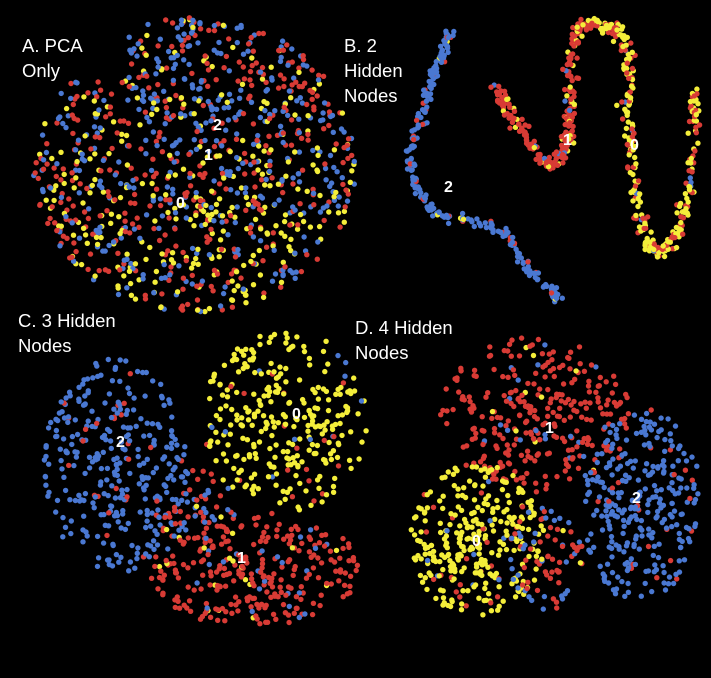 Image resolution: width=711 pixels, height=678 pixels. What do you see at coordinates (416, 187) in the screenshot?
I see `panel-b-point-blue` at bounding box center [416, 187].